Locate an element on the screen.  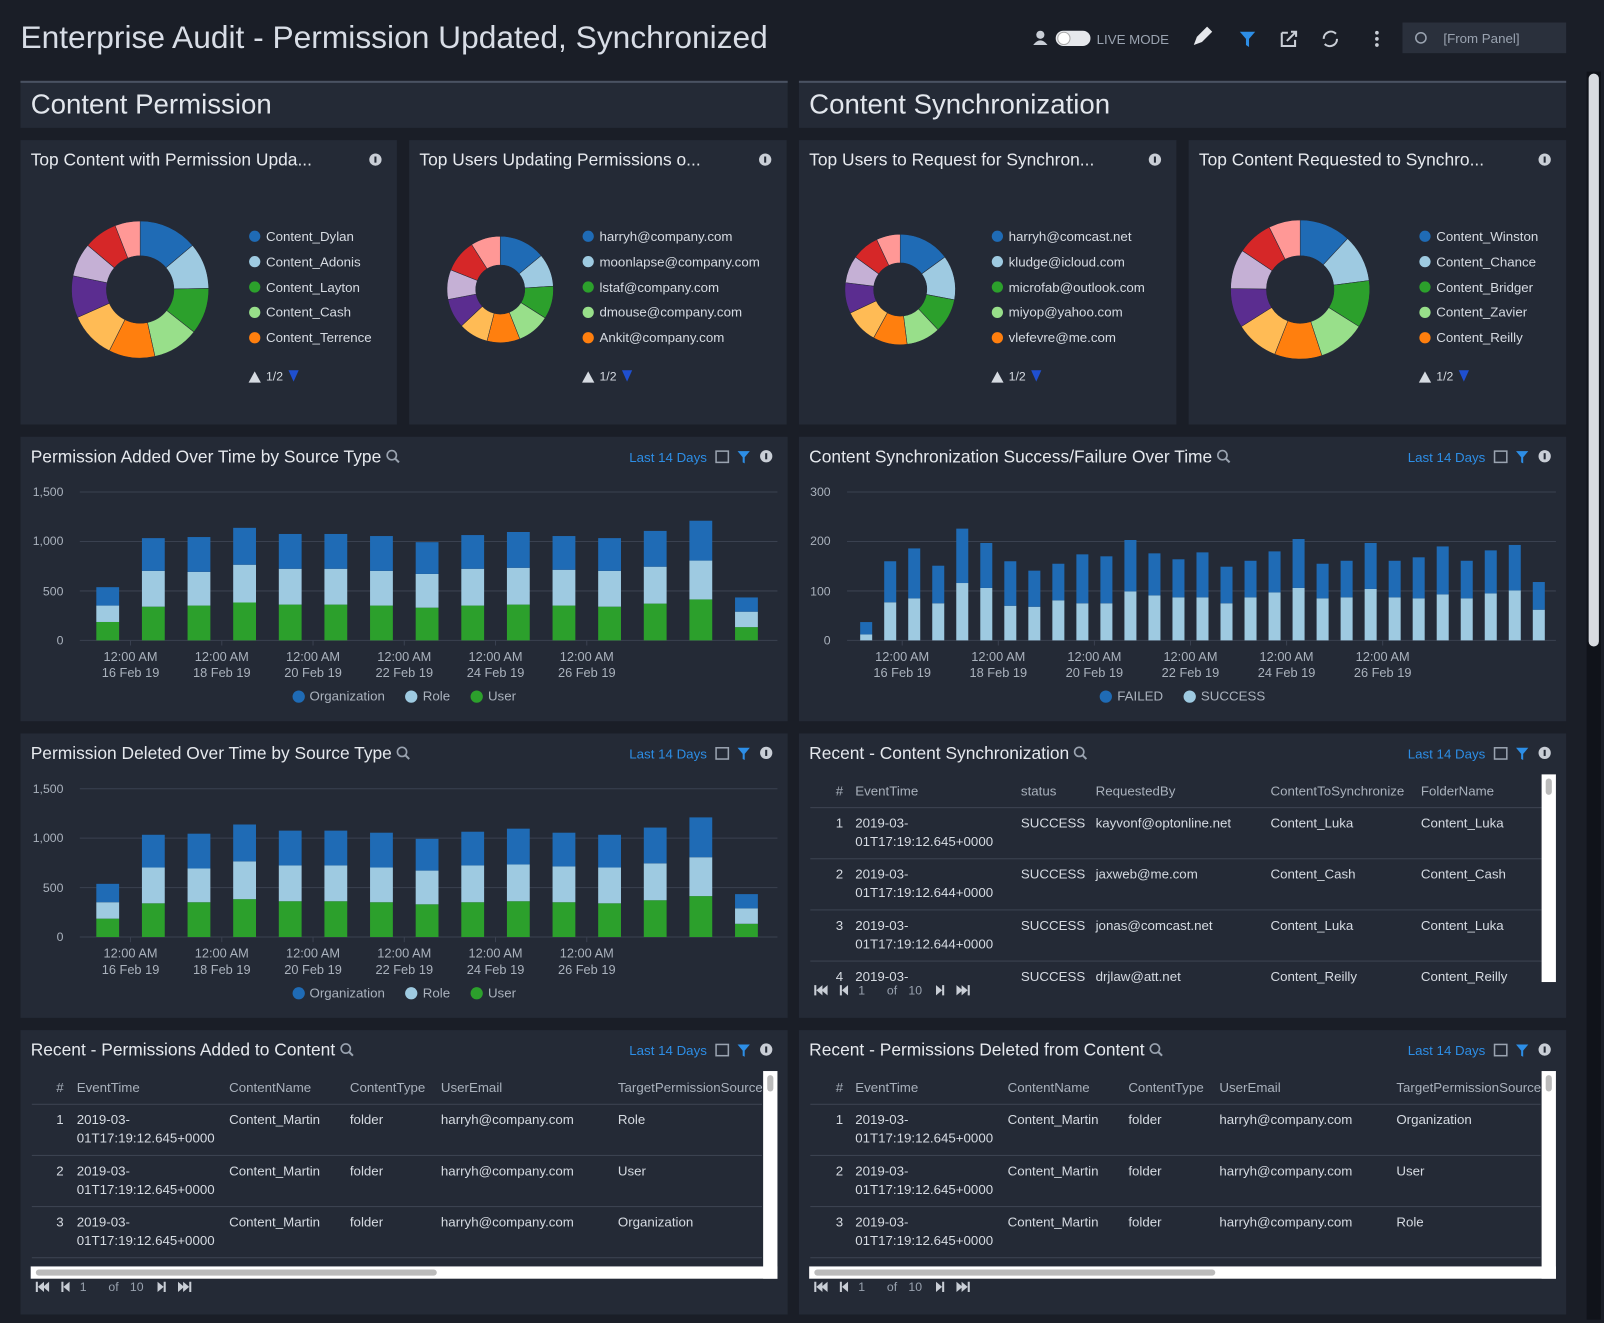
edit-icon is located at coordinates (1203, 36).